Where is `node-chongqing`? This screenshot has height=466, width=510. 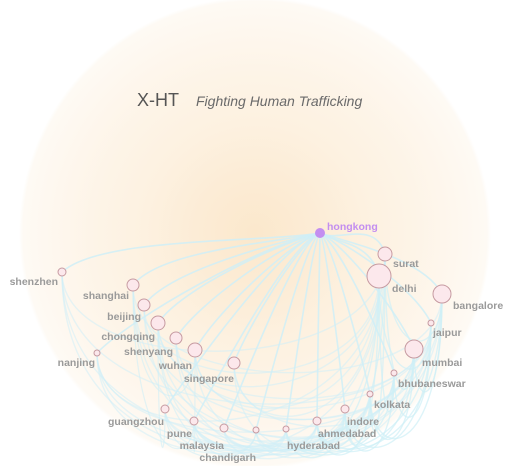 node-chongqing is located at coordinates (158, 323).